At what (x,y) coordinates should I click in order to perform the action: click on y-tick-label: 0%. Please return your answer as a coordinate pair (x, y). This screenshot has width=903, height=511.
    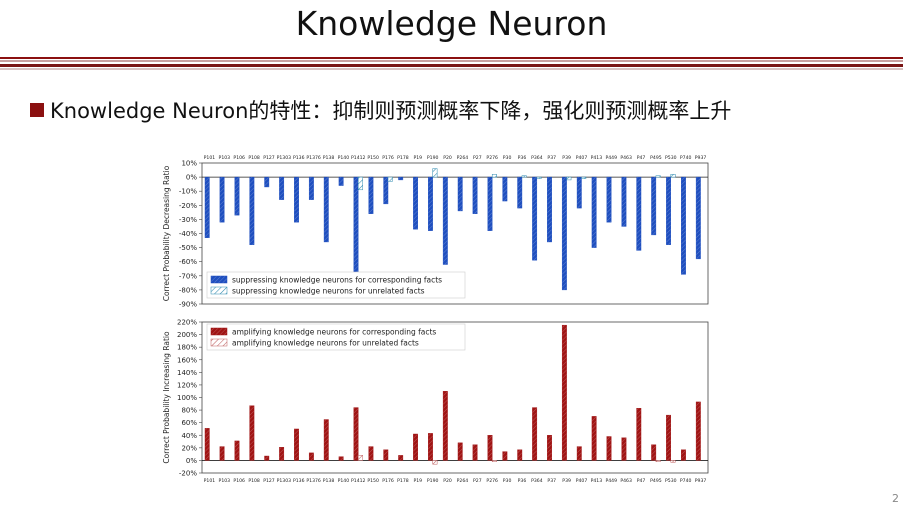
    Looking at the image, I should click on (191, 461).